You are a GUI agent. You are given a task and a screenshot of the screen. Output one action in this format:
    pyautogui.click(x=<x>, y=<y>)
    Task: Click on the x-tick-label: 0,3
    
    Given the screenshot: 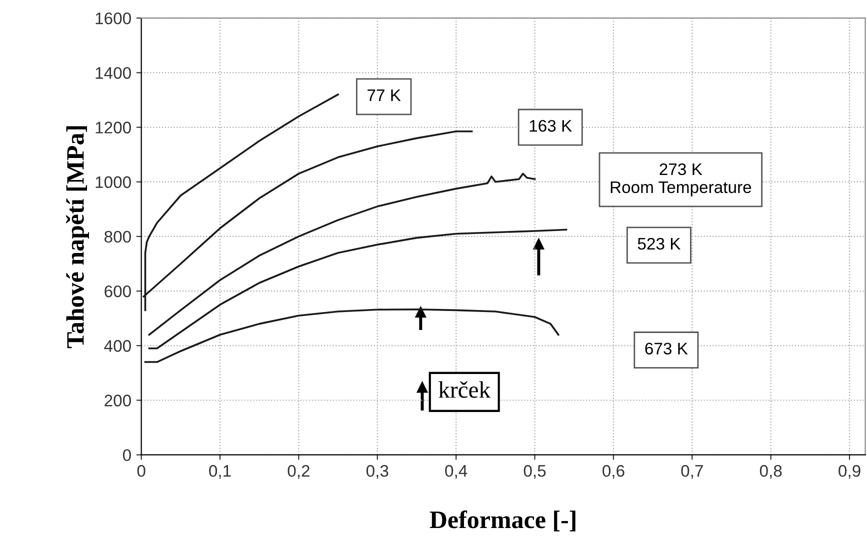 What is the action you would take?
    pyautogui.click(x=377, y=472)
    